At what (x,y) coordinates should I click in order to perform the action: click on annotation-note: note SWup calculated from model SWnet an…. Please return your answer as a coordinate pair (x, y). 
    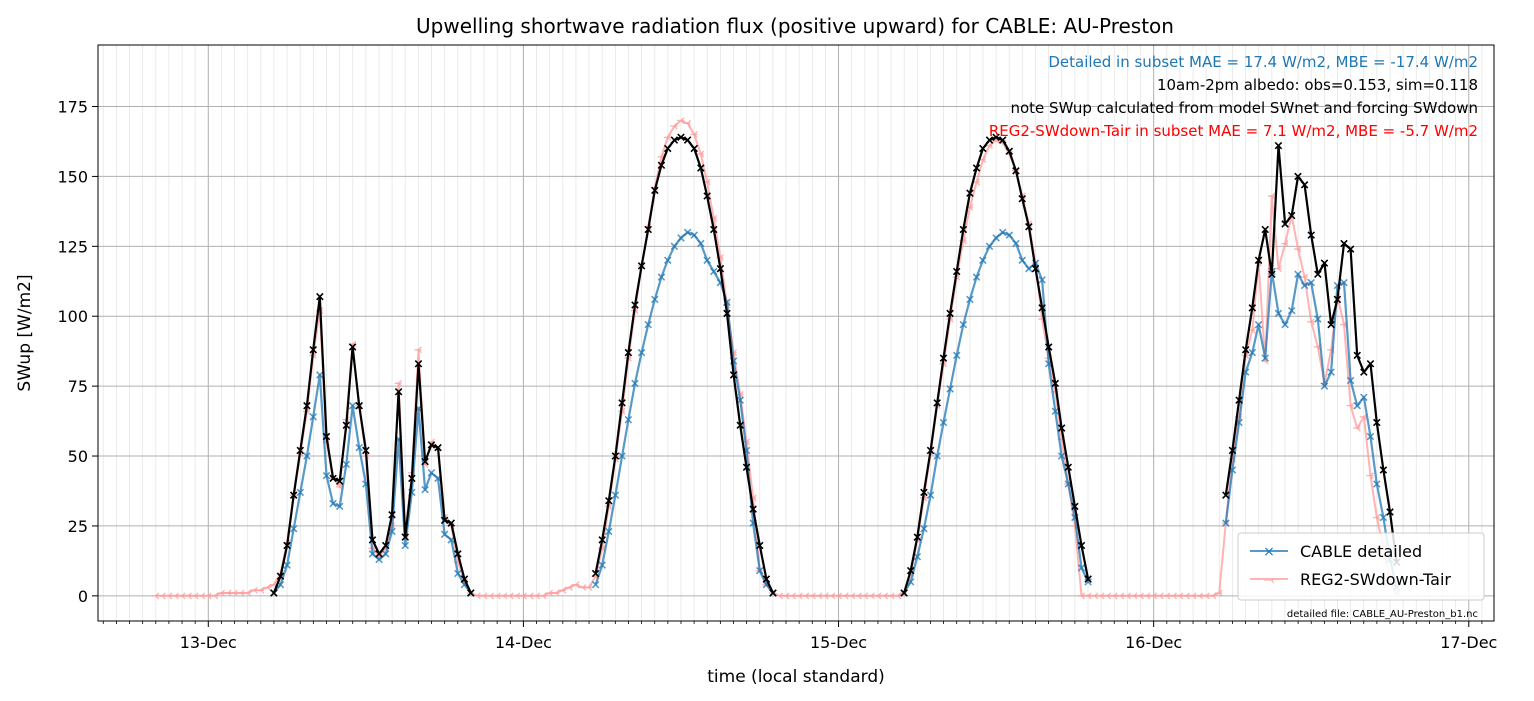
    Looking at the image, I should click on (1244, 108).